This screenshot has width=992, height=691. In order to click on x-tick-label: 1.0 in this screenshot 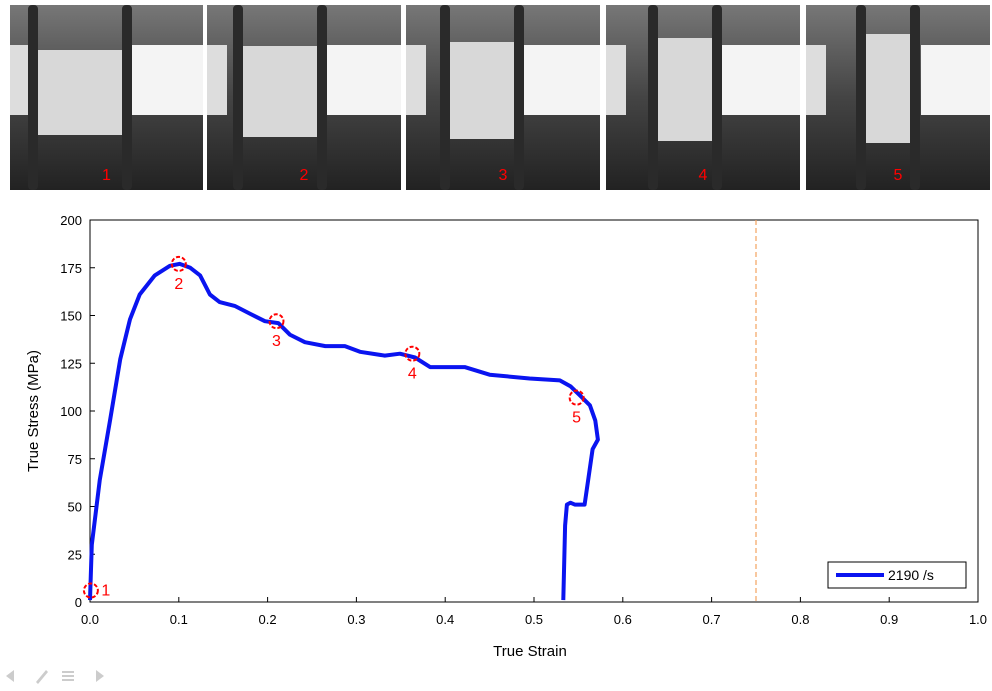, I will do `click(978, 619)`.